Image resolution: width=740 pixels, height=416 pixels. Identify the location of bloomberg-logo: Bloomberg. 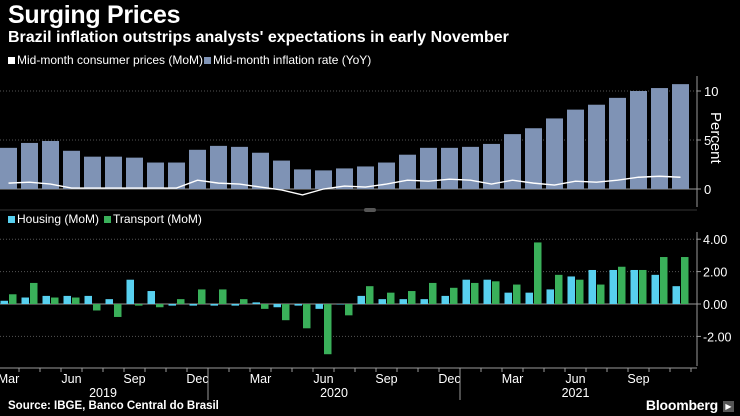
(681, 405).